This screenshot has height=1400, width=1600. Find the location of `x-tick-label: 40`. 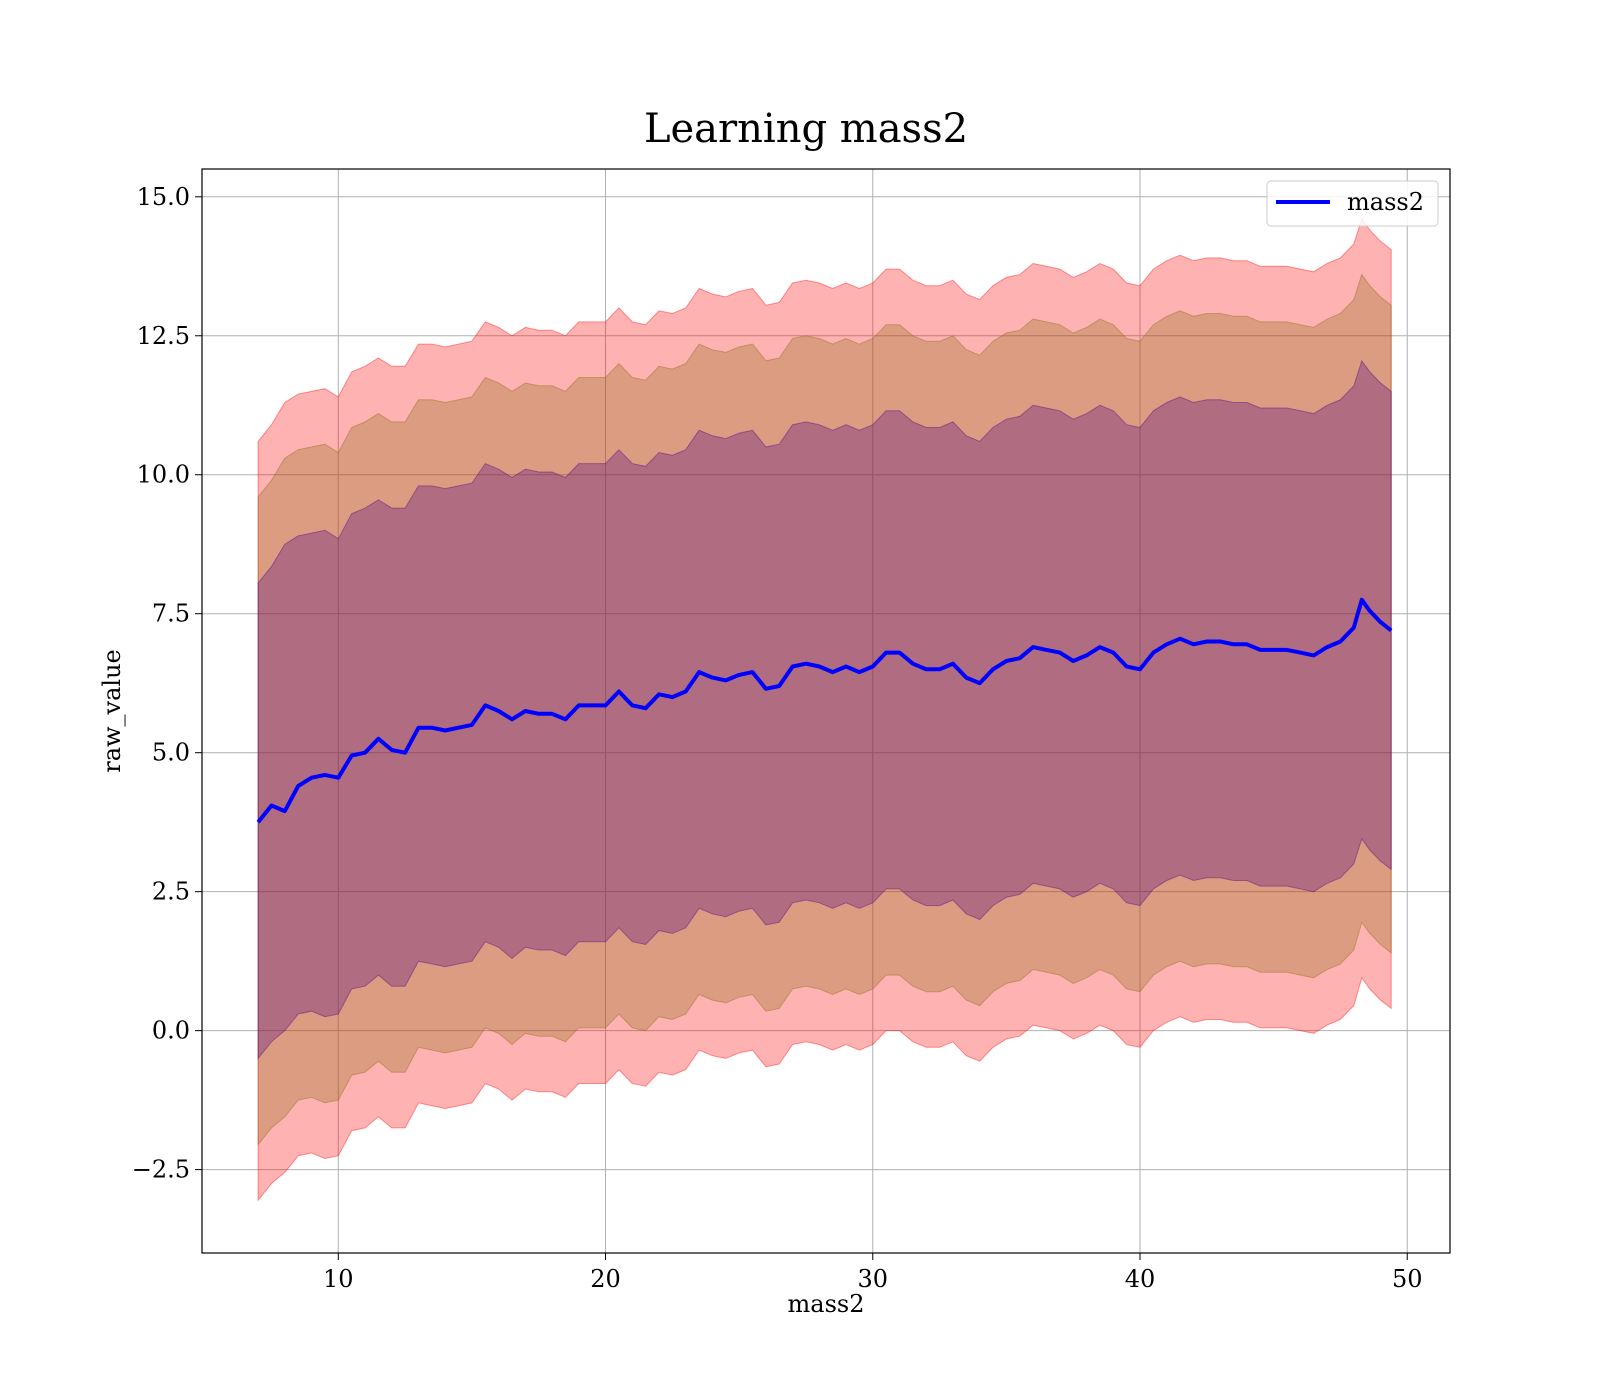

x-tick-label: 40 is located at coordinates (1140, 1279).